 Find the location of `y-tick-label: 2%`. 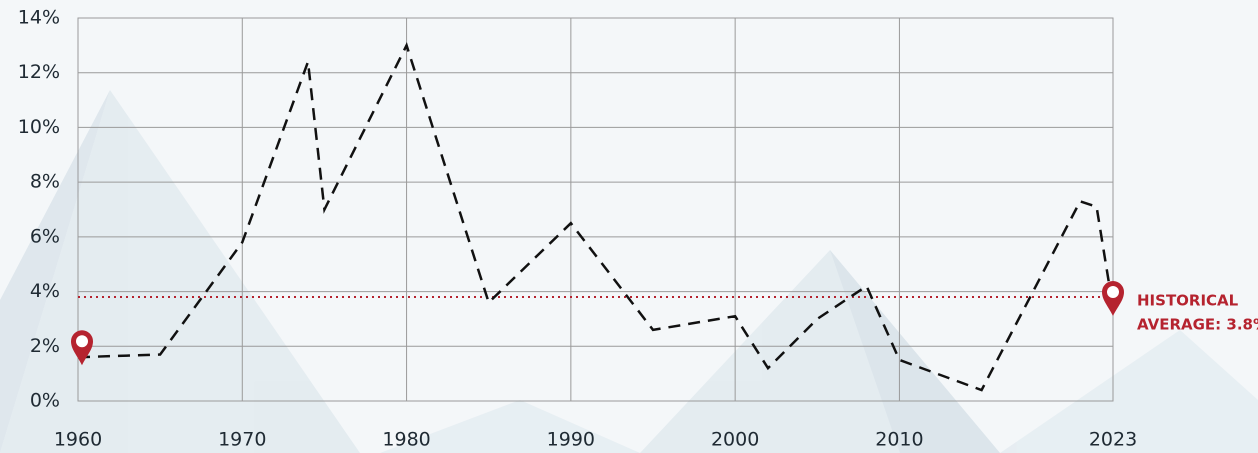

y-tick-label: 2% is located at coordinates (45, 346).